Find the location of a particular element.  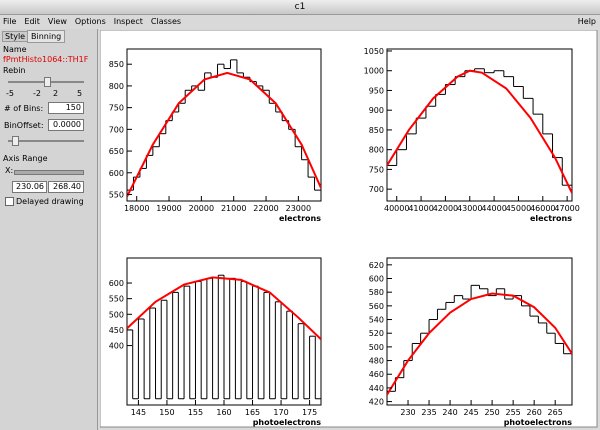

x-tick-label: 160 is located at coordinates (223, 412).